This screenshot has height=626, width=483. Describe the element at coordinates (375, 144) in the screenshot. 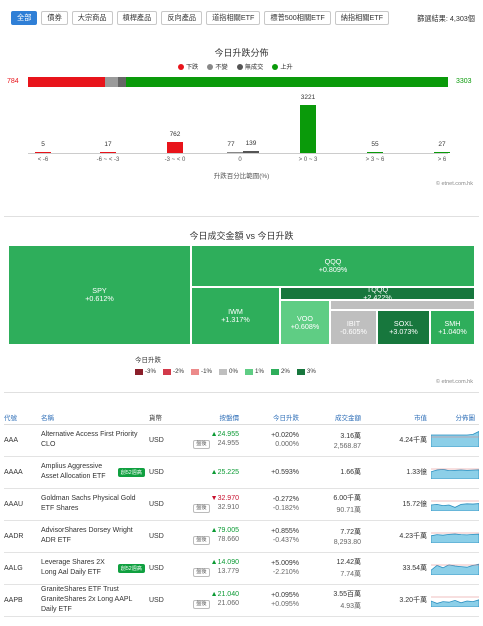

I see `data-label: 55` at that location.